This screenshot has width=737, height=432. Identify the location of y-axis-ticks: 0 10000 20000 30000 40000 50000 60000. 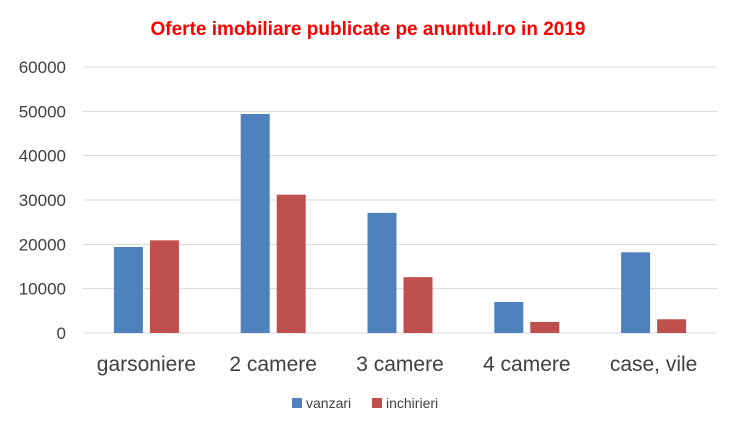
(42, 200).